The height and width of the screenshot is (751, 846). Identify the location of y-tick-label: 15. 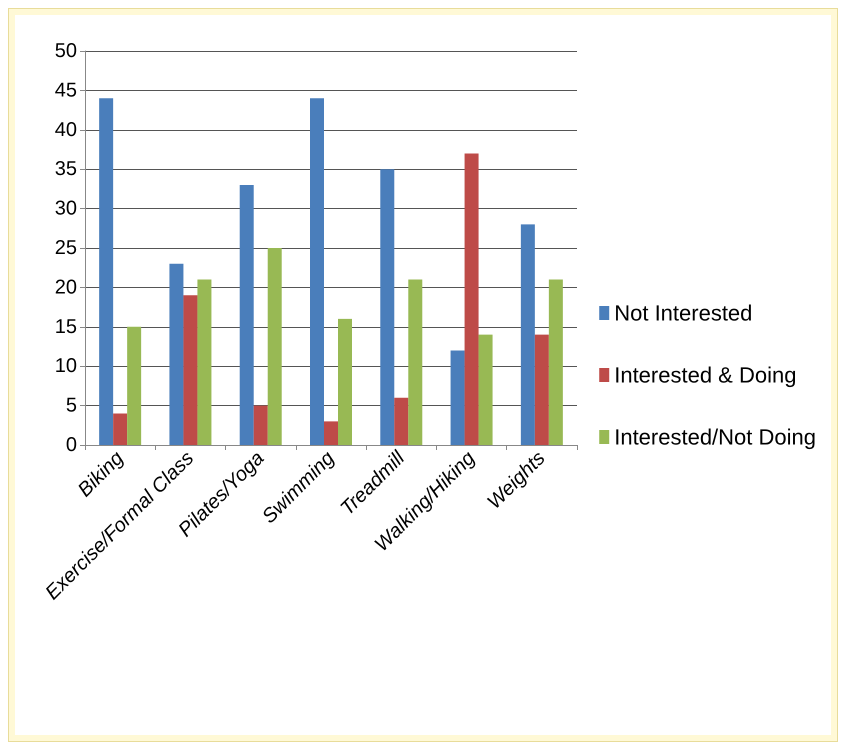
(65, 327).